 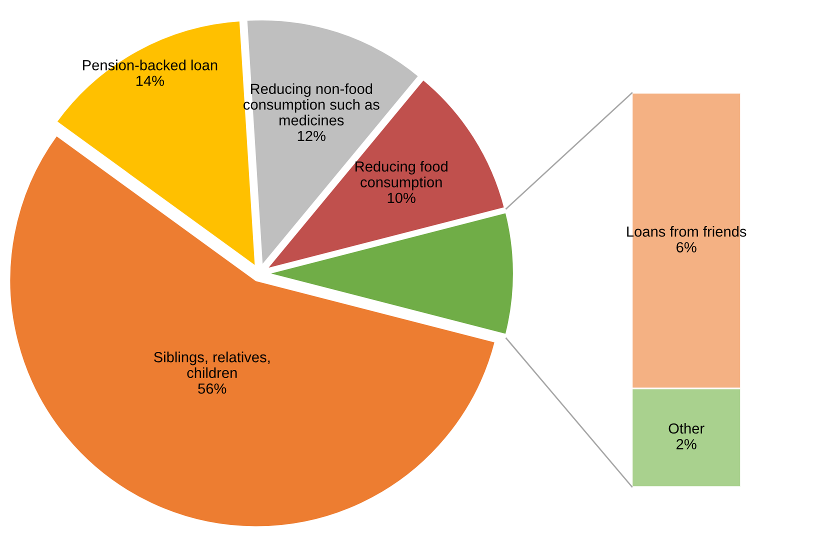 What do you see at coordinates (686, 247) in the screenshot?
I see `data-label: 6%` at bounding box center [686, 247].